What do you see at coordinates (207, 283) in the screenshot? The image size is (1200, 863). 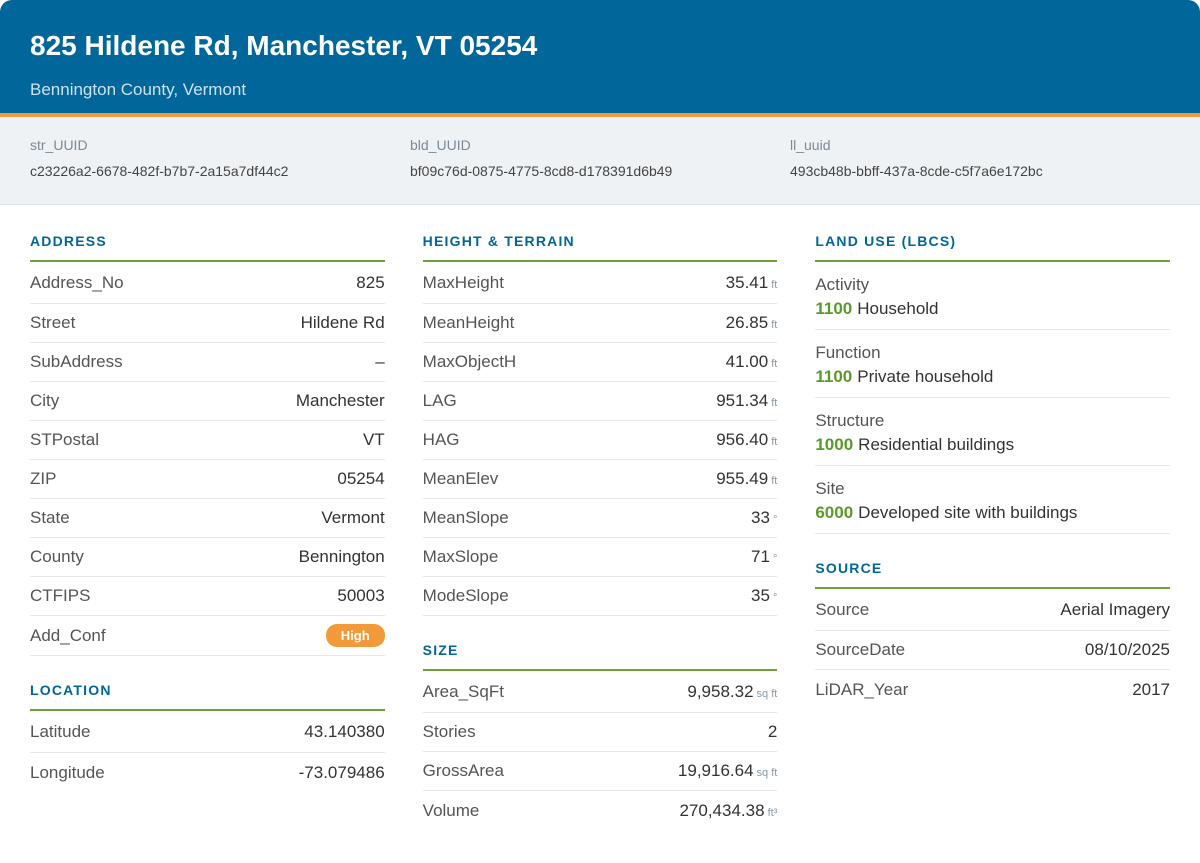 I see `table-row: Address_No 825` at bounding box center [207, 283].